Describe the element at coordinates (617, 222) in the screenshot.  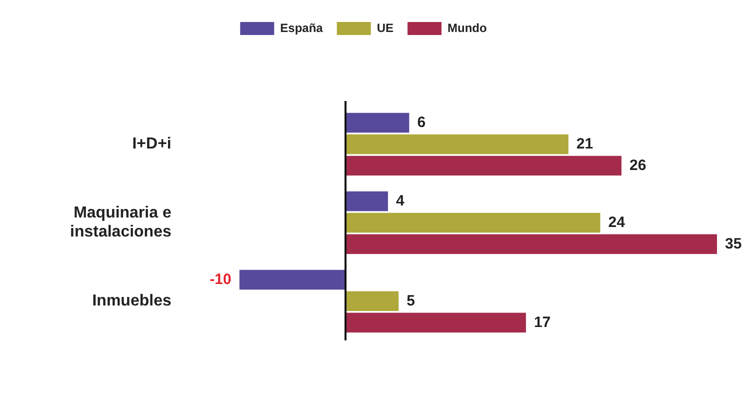
I see `data-label: 24` at that location.